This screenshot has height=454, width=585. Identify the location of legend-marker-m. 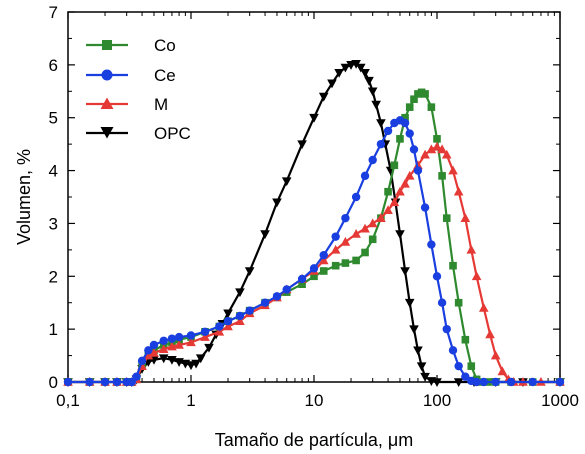
(107, 103).